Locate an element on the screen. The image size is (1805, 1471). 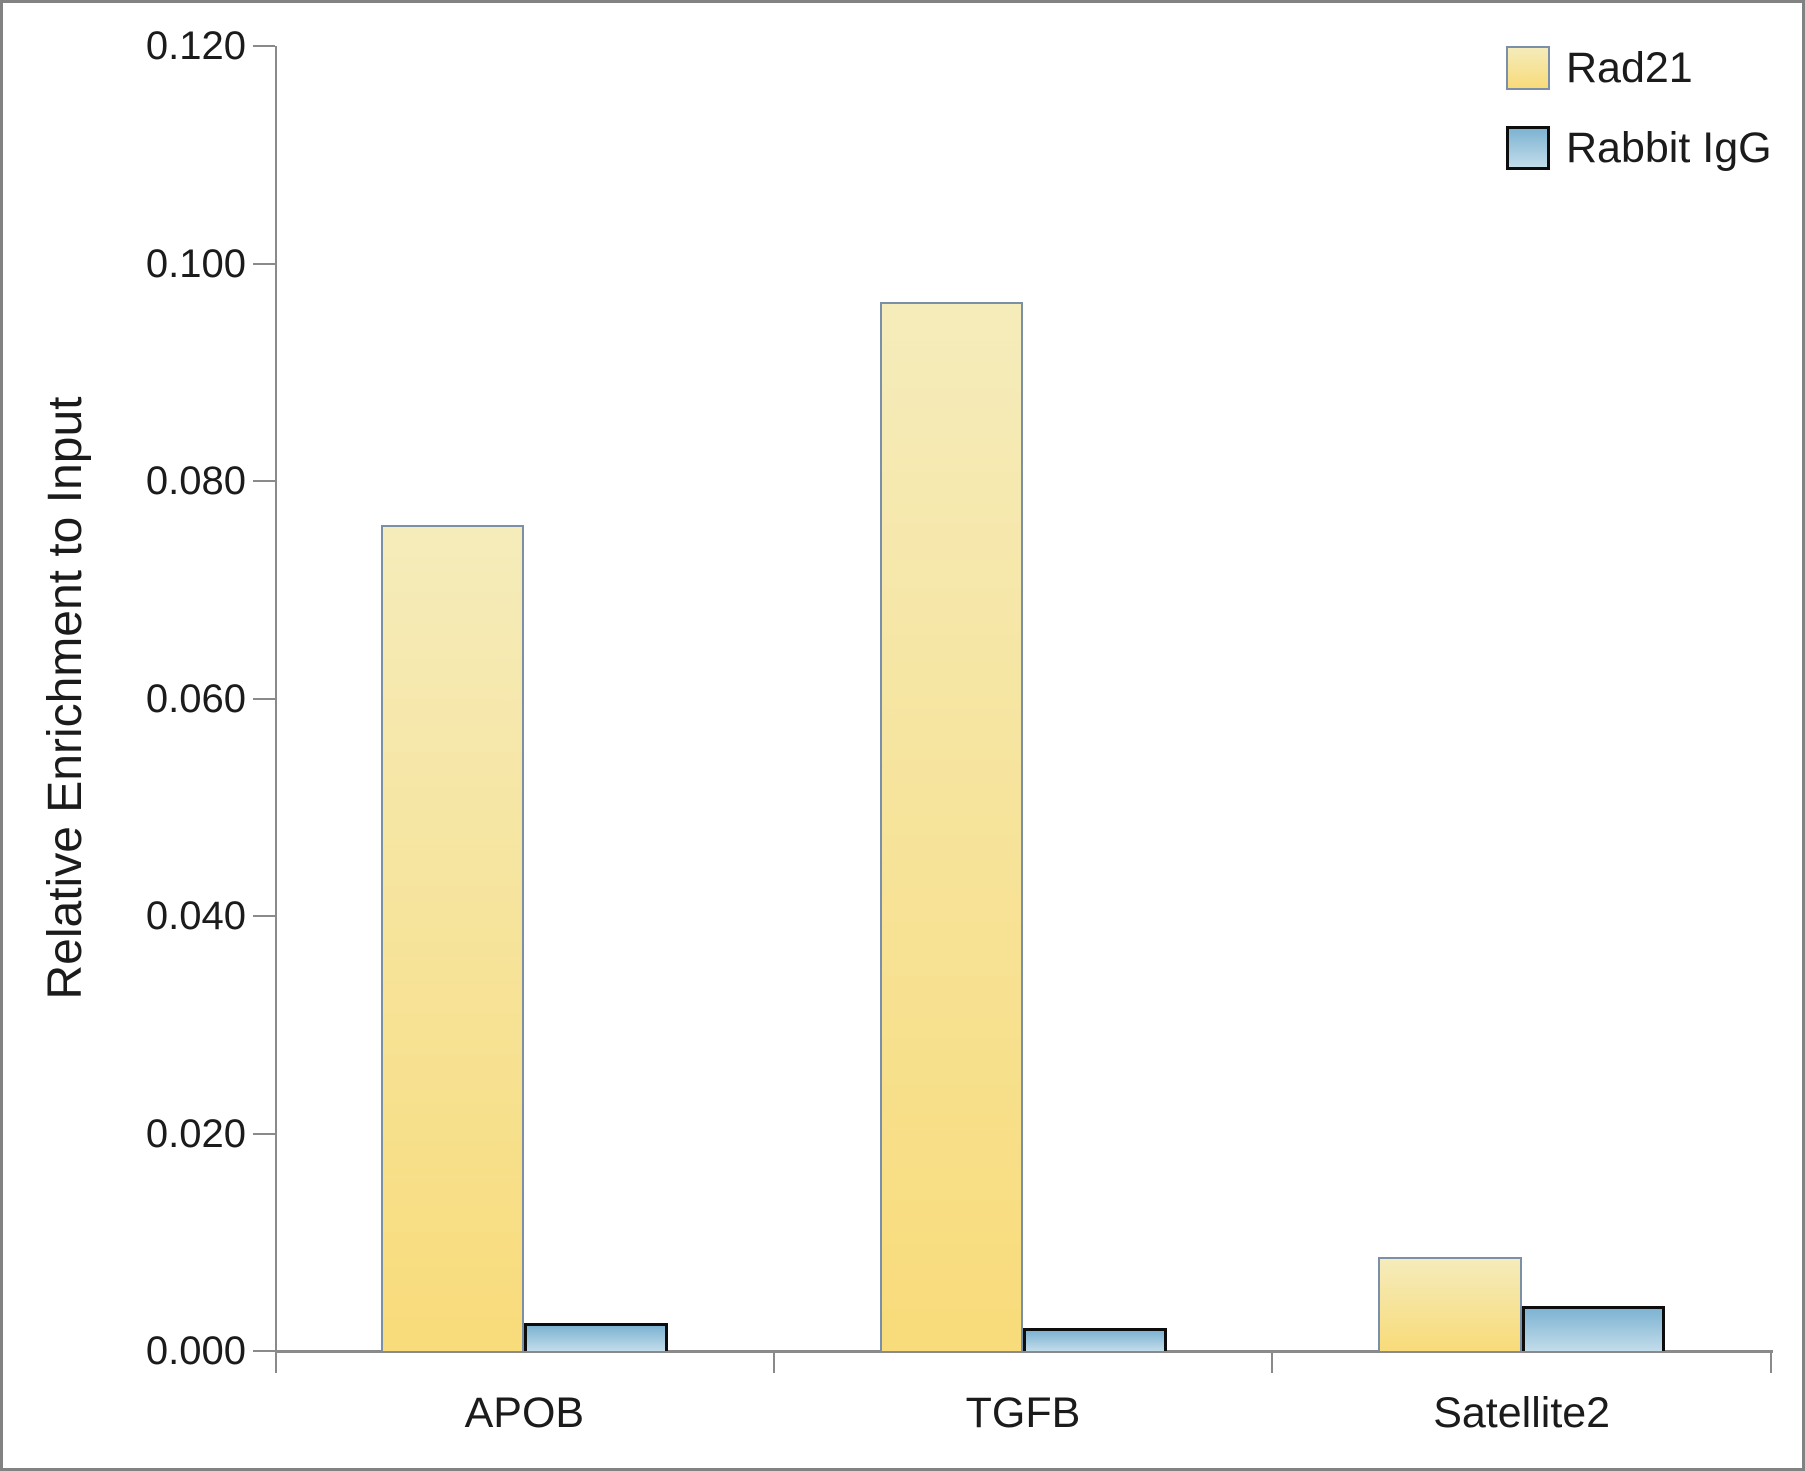
y-tick-label-0.000: 0.000 is located at coordinates (195, 1351).